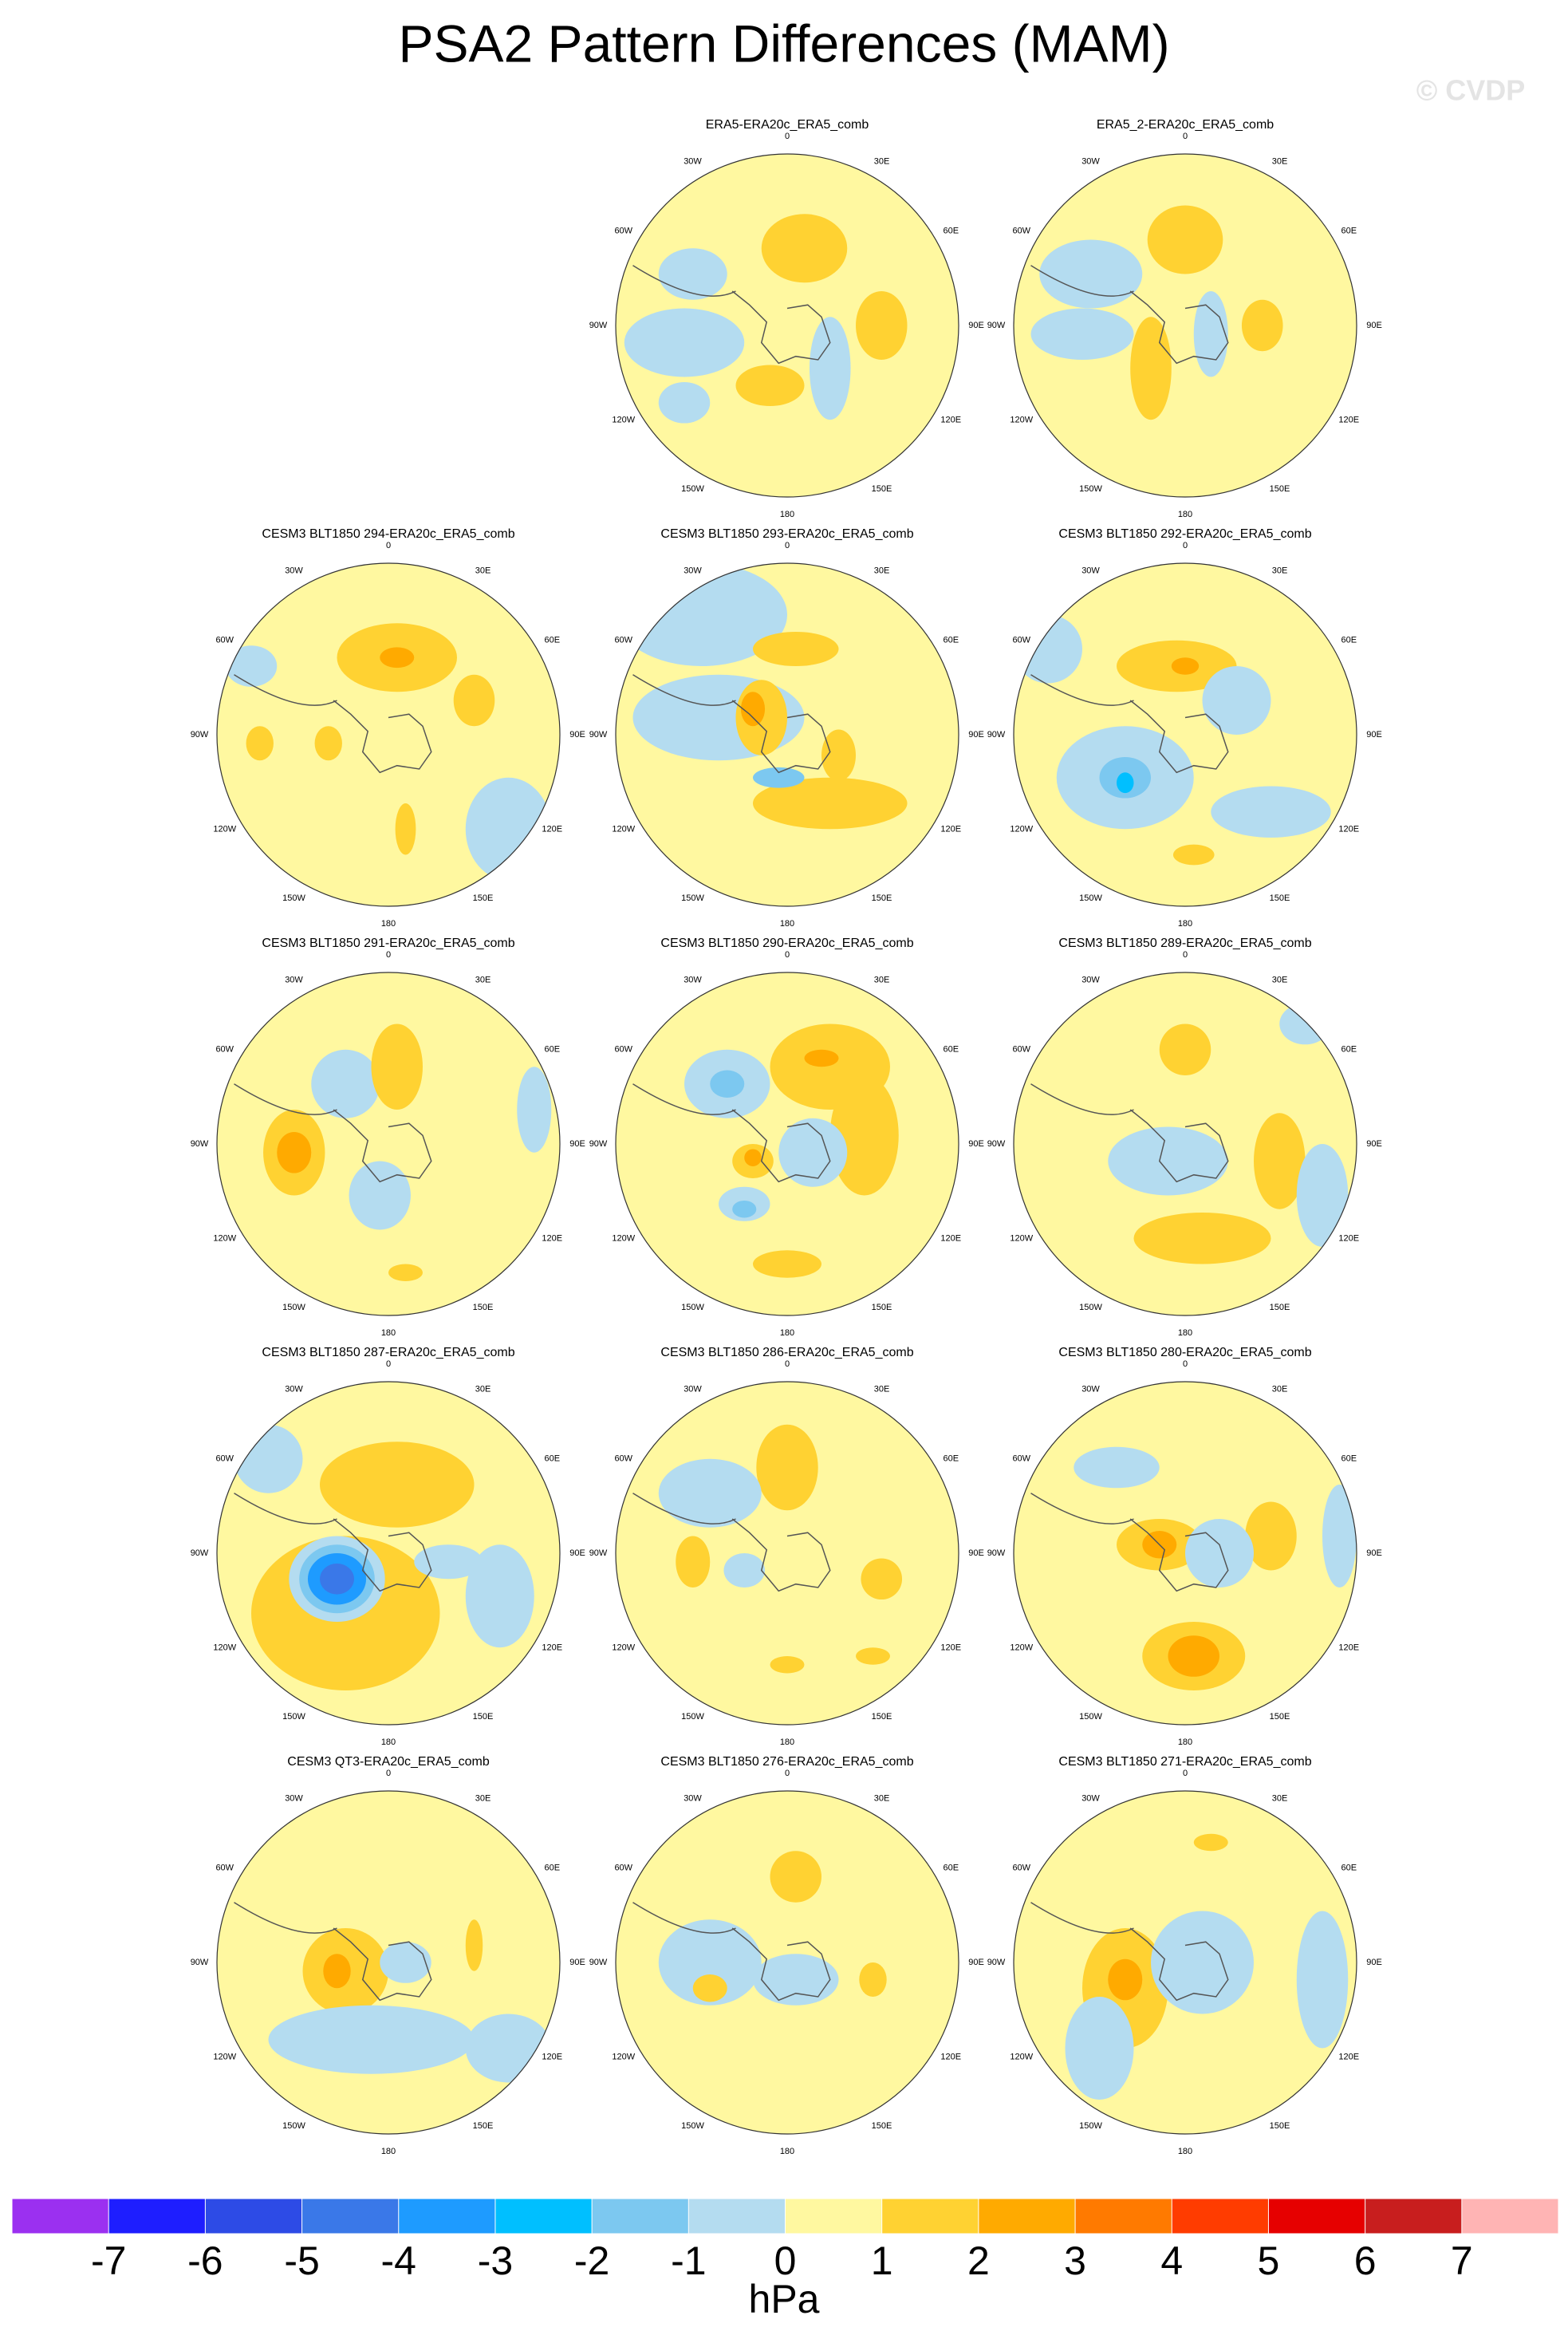 Image resolution: width=1568 pixels, height=2335 pixels. I want to click on map-background, so click(1185, 325).